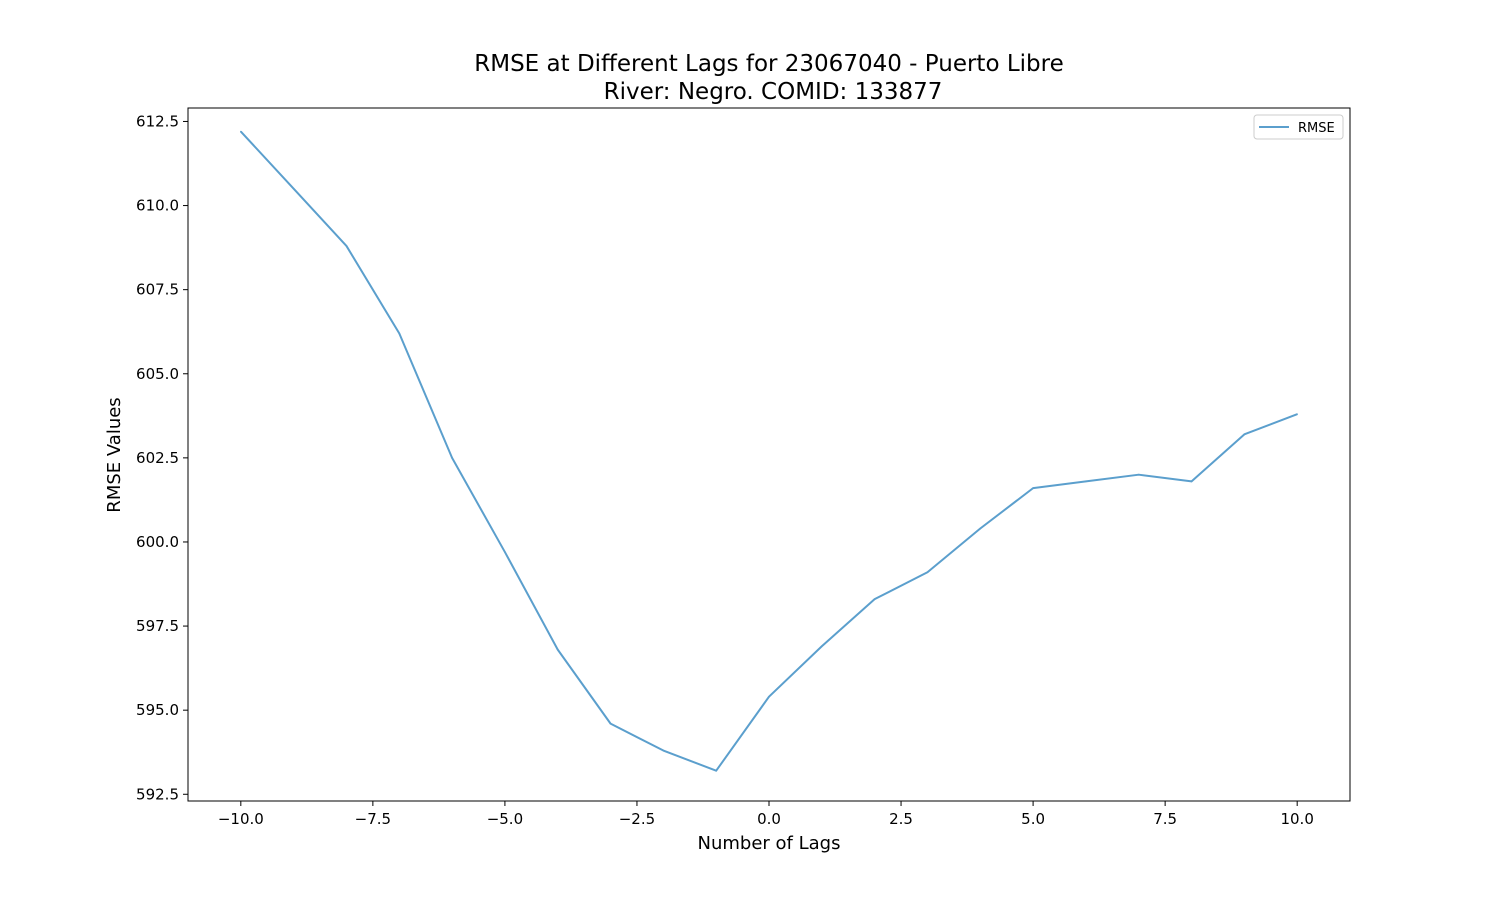 The image size is (1500, 900). Describe the element at coordinates (1165, 819) in the screenshot. I see `x-tick-label: 7.5` at that location.